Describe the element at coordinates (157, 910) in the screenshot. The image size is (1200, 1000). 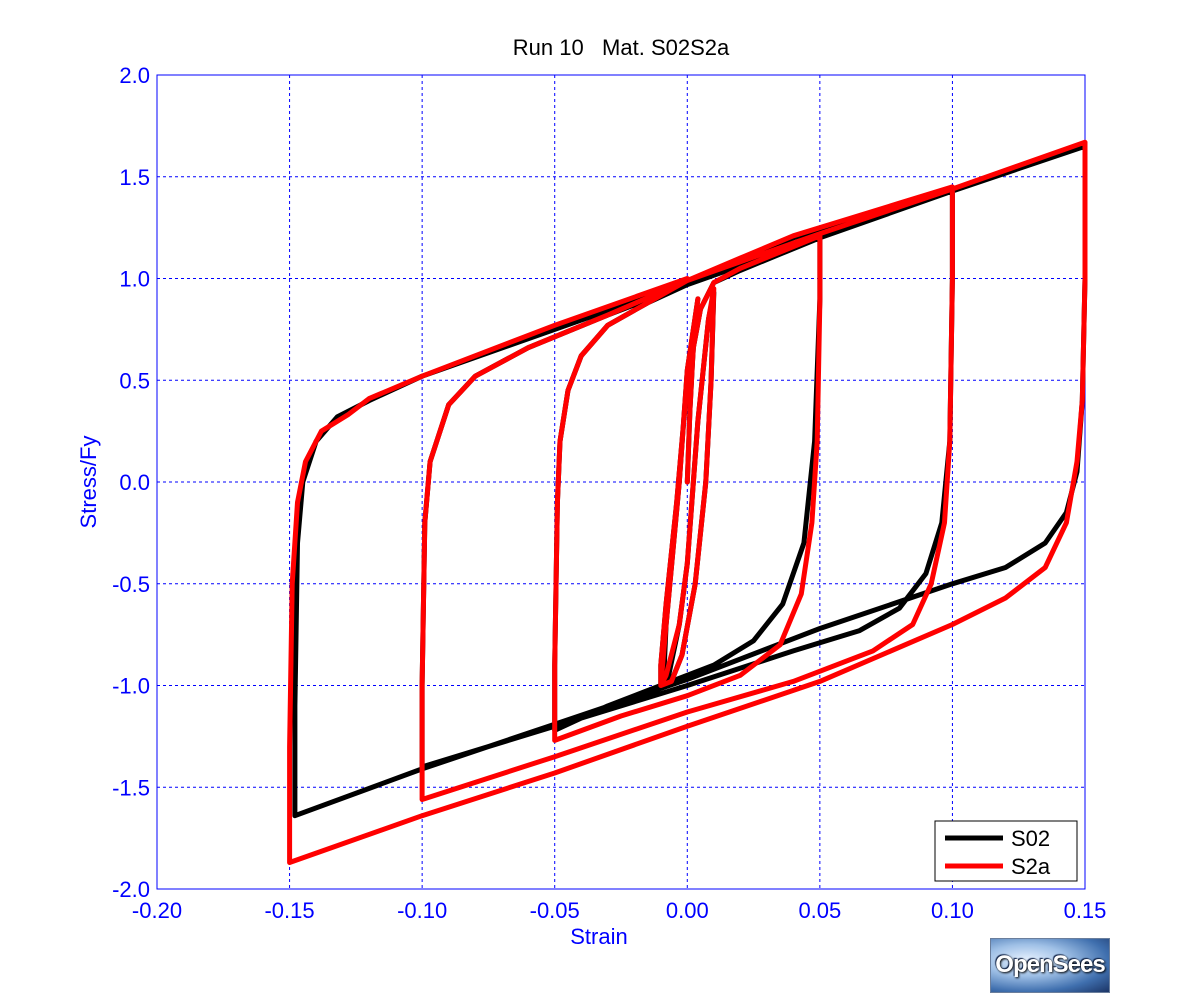
I see `x-tick-label: -0.20` at that location.